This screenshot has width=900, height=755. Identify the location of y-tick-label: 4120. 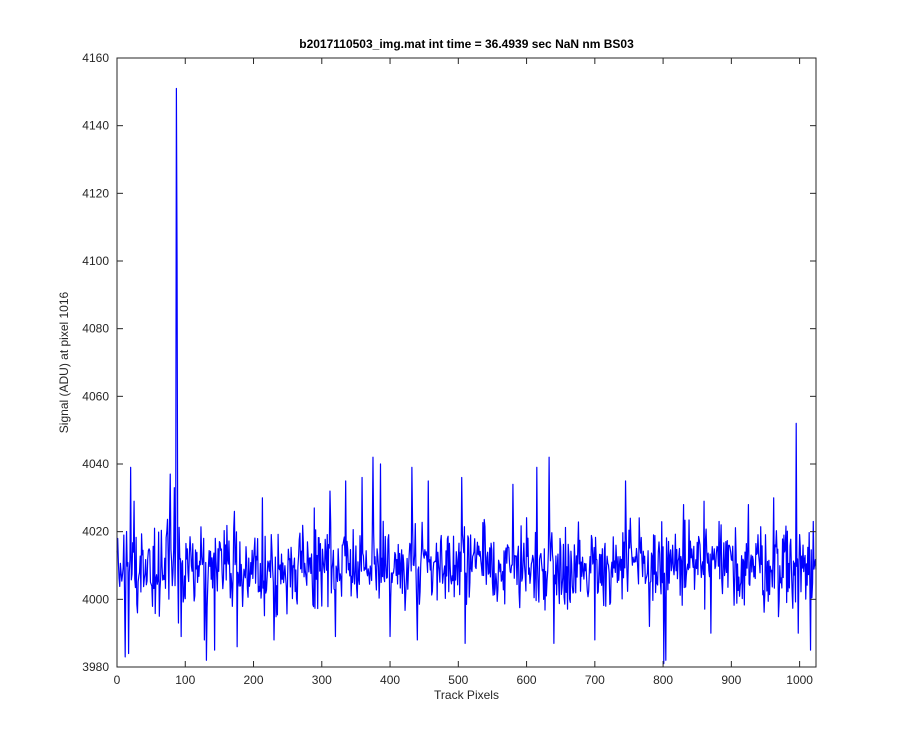
(95, 193).